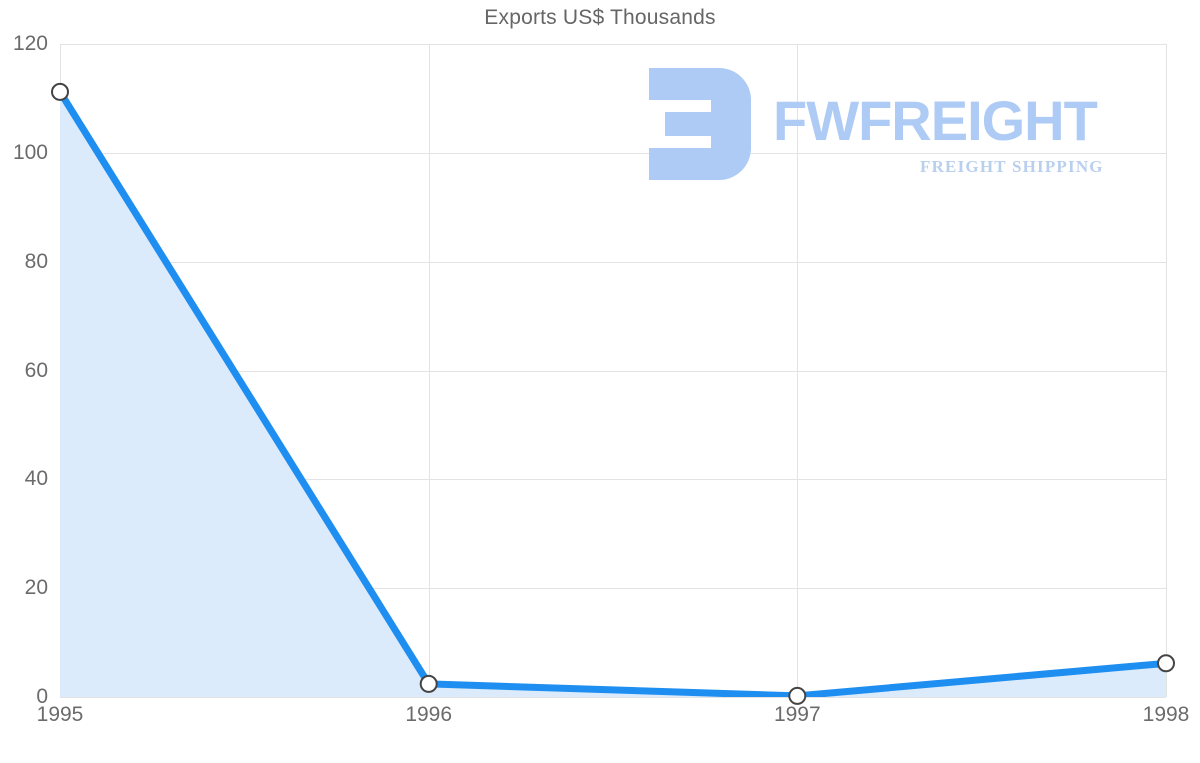  Describe the element at coordinates (30, 152) in the screenshot. I see `y-tick-label: 100` at that location.